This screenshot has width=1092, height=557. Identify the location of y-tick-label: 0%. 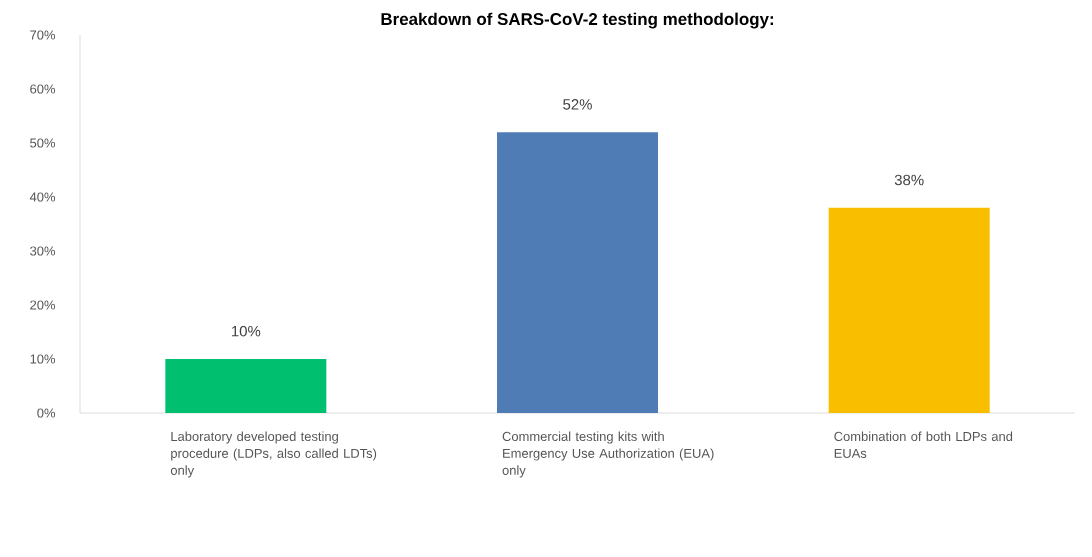
(46, 413).